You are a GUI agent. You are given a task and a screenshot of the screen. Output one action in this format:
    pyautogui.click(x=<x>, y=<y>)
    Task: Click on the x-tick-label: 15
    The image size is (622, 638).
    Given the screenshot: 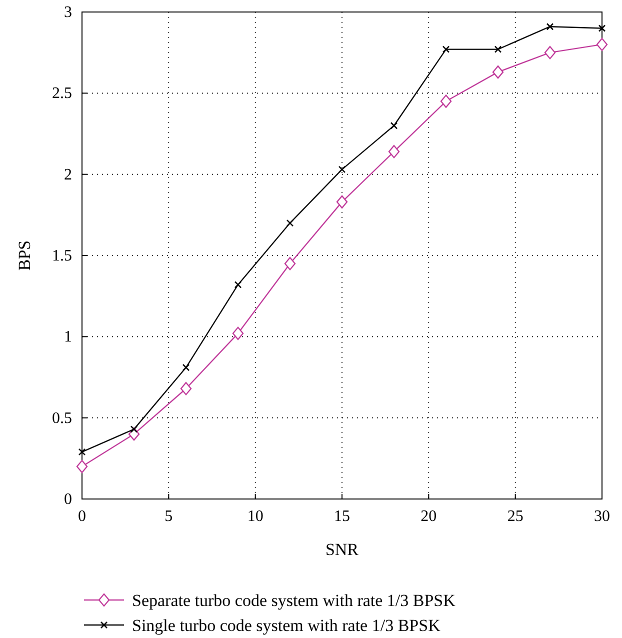 What is the action you would take?
    pyautogui.click(x=342, y=516)
    